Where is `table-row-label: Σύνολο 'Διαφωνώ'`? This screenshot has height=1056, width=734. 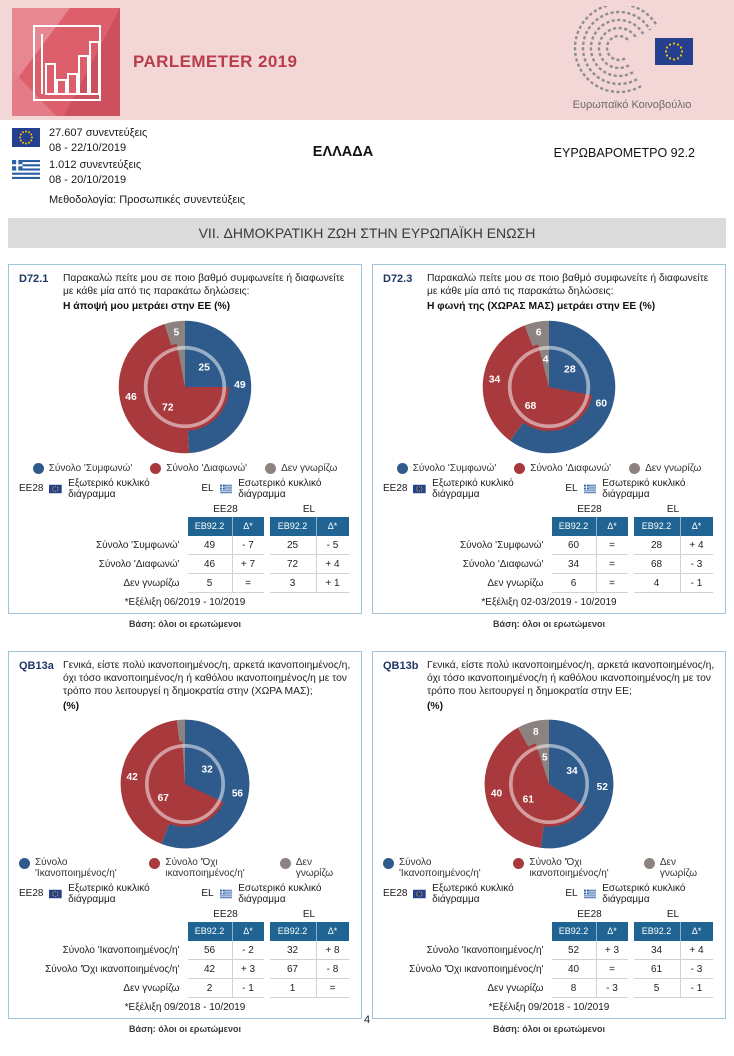 table-row-label: Σύνολο 'Διαφωνώ' is located at coordinates (139, 564).